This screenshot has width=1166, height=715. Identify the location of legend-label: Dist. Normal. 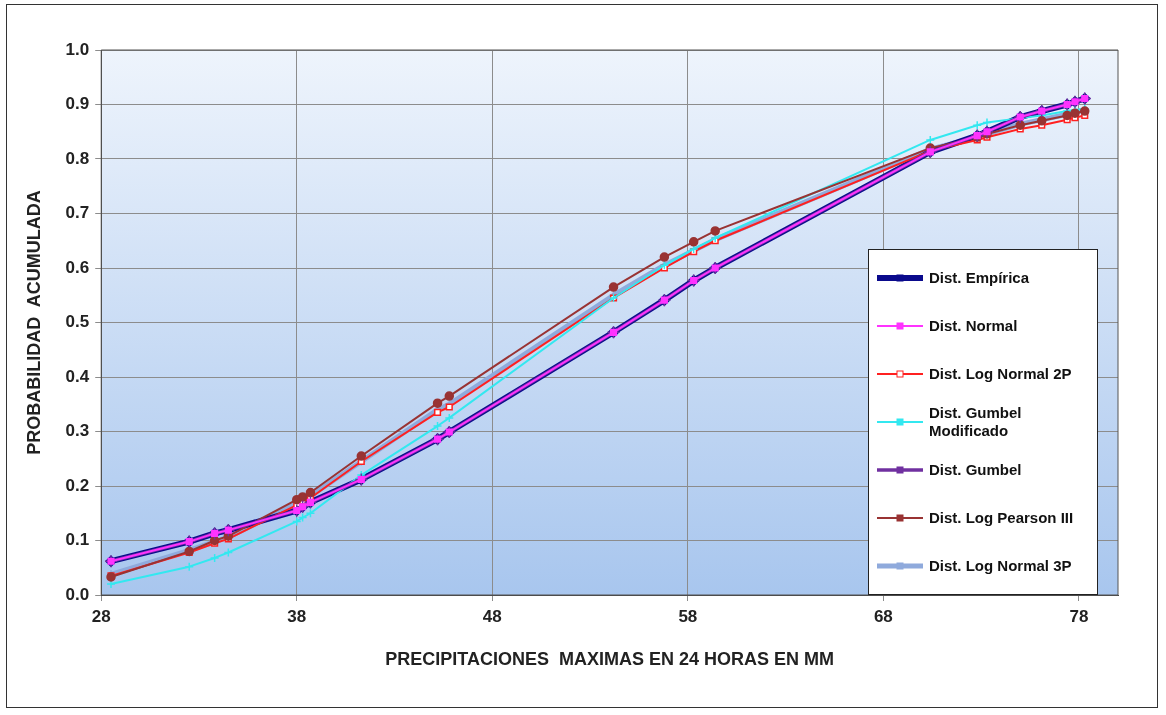
(973, 326).